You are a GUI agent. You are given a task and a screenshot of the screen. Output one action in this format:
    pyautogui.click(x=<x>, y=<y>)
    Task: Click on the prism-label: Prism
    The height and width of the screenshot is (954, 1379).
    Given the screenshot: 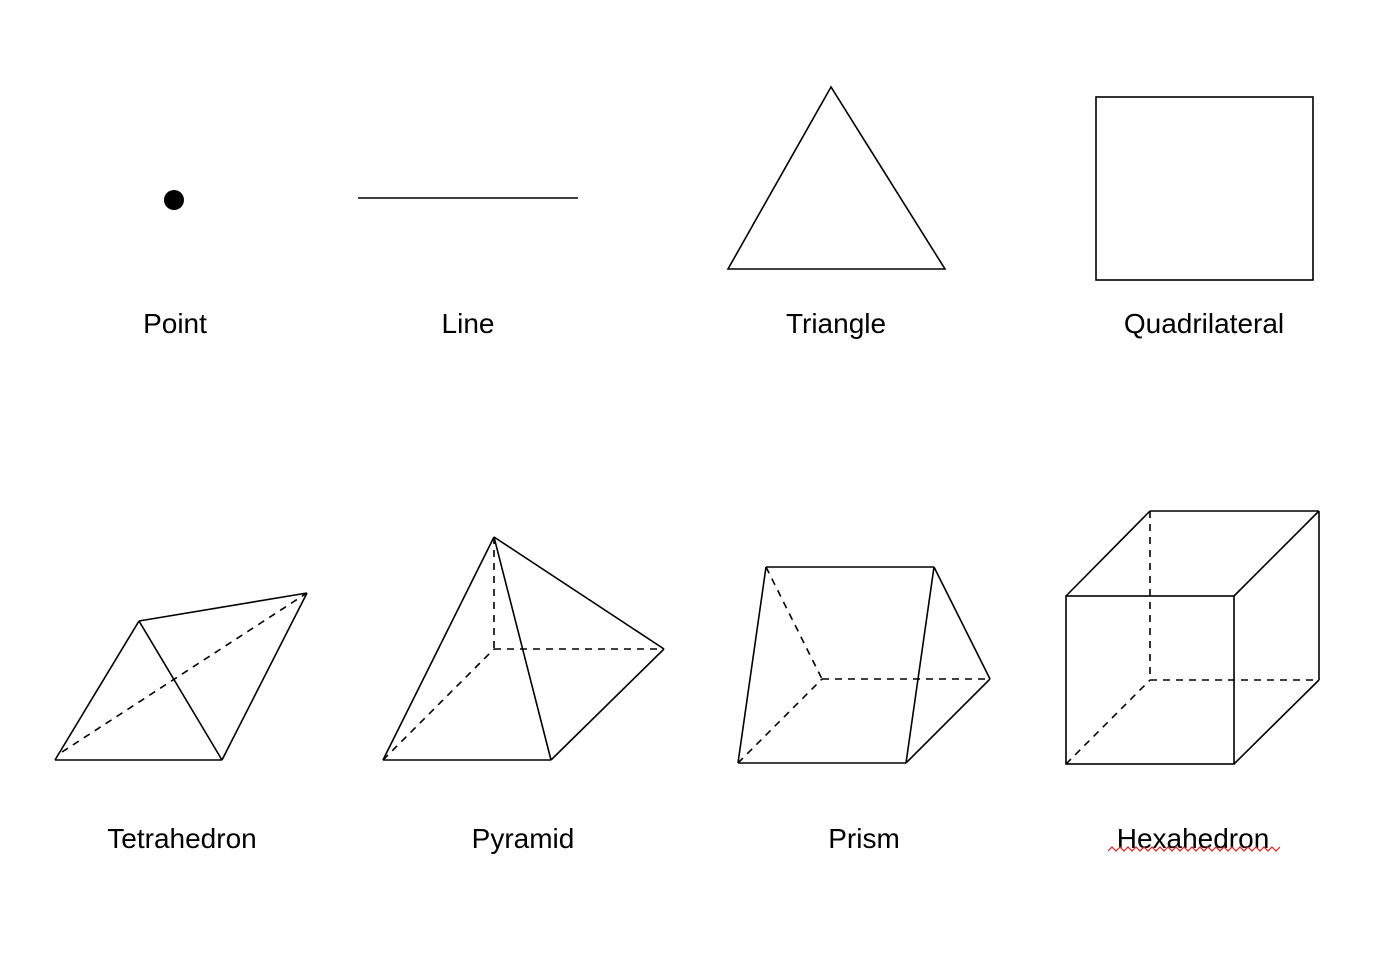 What is the action you would take?
    pyautogui.click(x=864, y=838)
    